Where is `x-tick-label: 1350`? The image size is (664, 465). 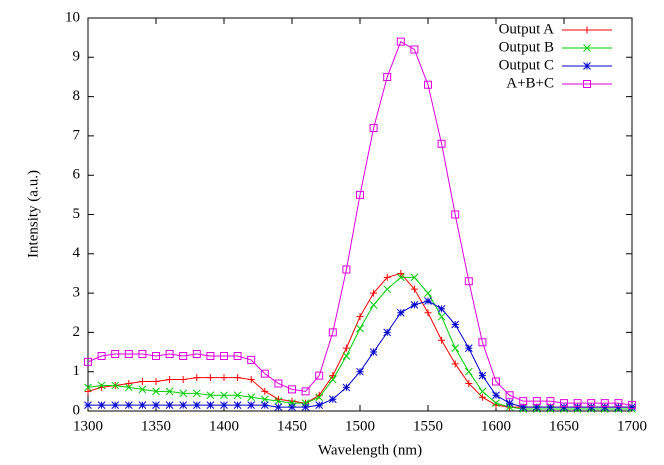 x-tick-label: 1350 is located at coordinates (156, 426).